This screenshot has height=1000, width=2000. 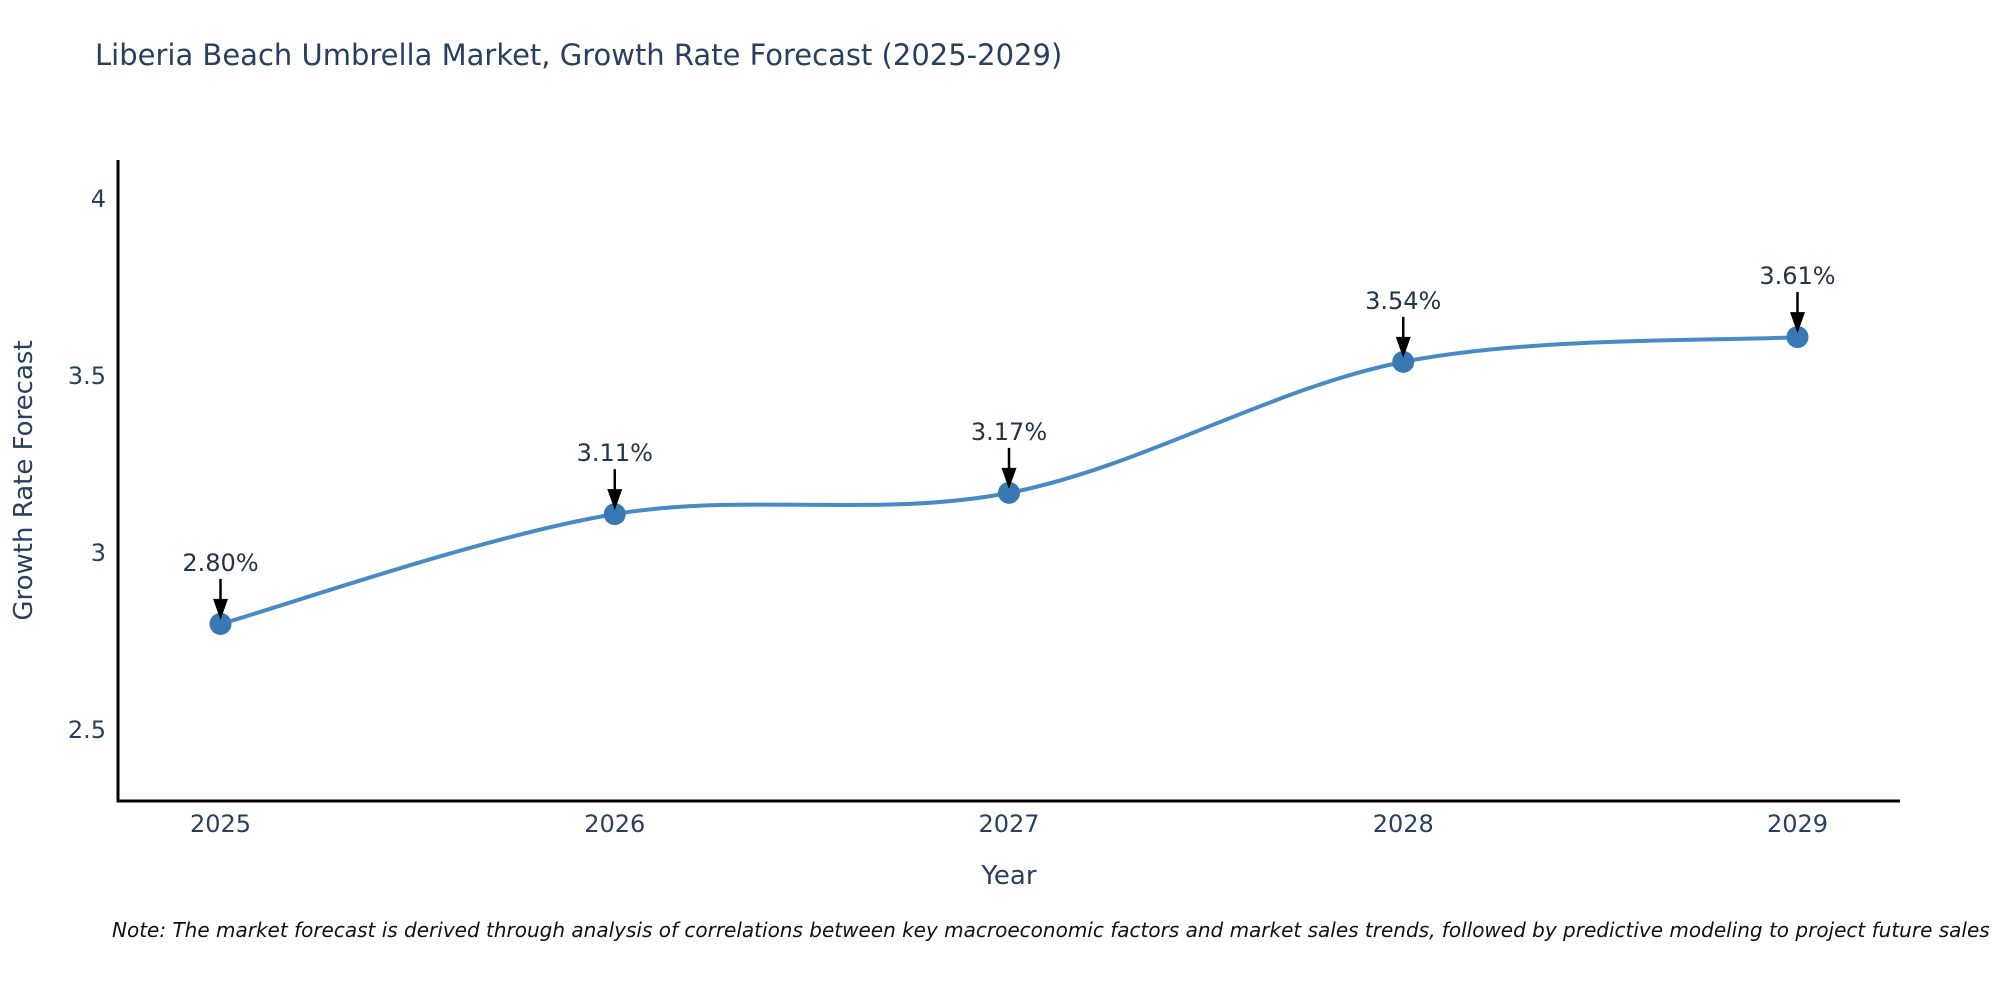 I want to click on point-value-label: 3.17%, so click(x=1009, y=432).